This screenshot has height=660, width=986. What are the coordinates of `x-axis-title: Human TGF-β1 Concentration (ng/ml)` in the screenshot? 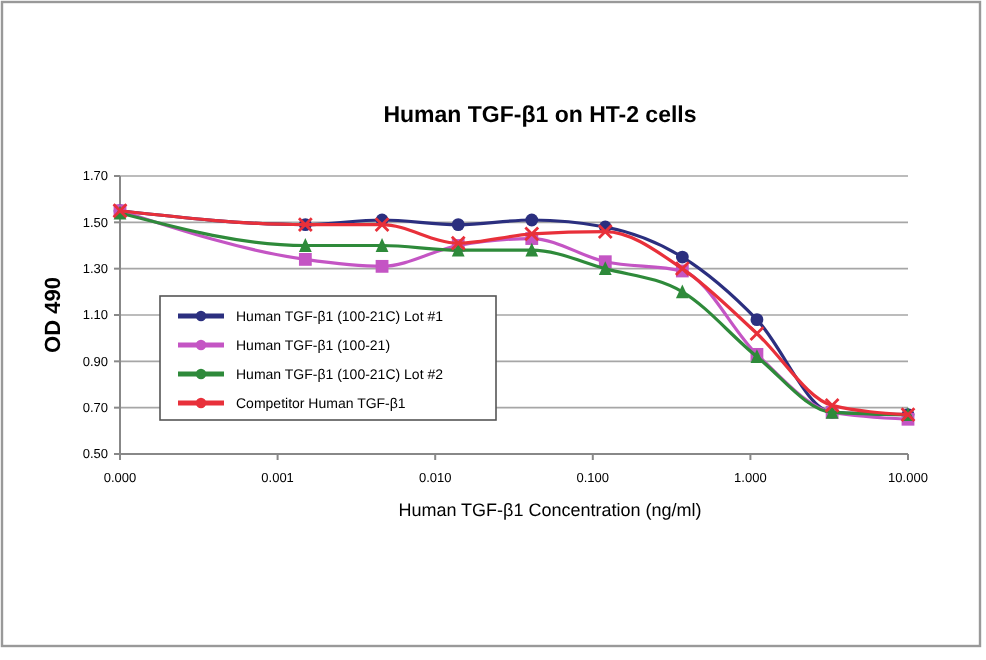 It's located at (550, 510).